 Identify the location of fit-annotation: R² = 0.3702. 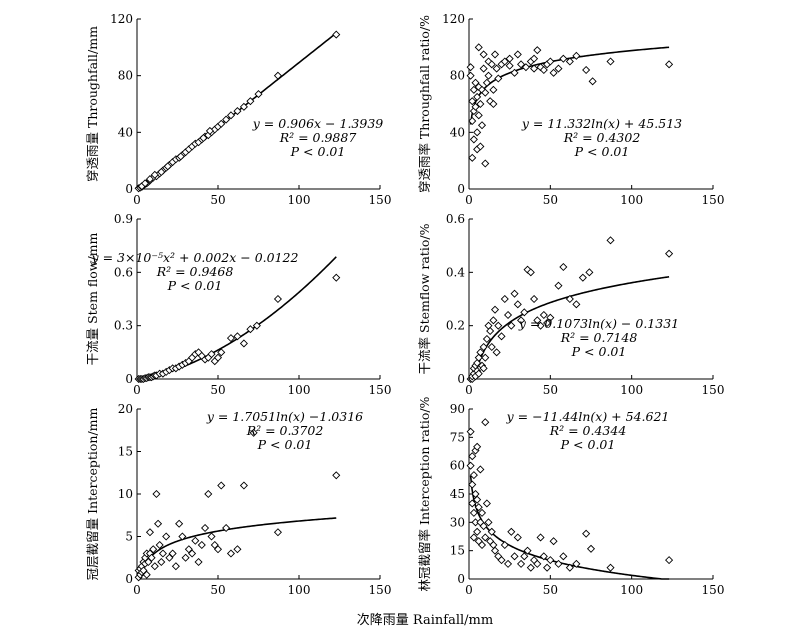
(285, 430).